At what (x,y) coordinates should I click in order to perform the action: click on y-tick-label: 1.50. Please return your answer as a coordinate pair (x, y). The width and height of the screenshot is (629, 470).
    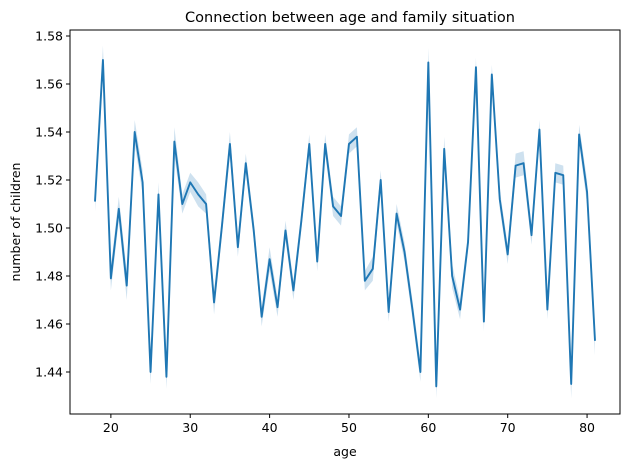
    Looking at the image, I should click on (49, 228).